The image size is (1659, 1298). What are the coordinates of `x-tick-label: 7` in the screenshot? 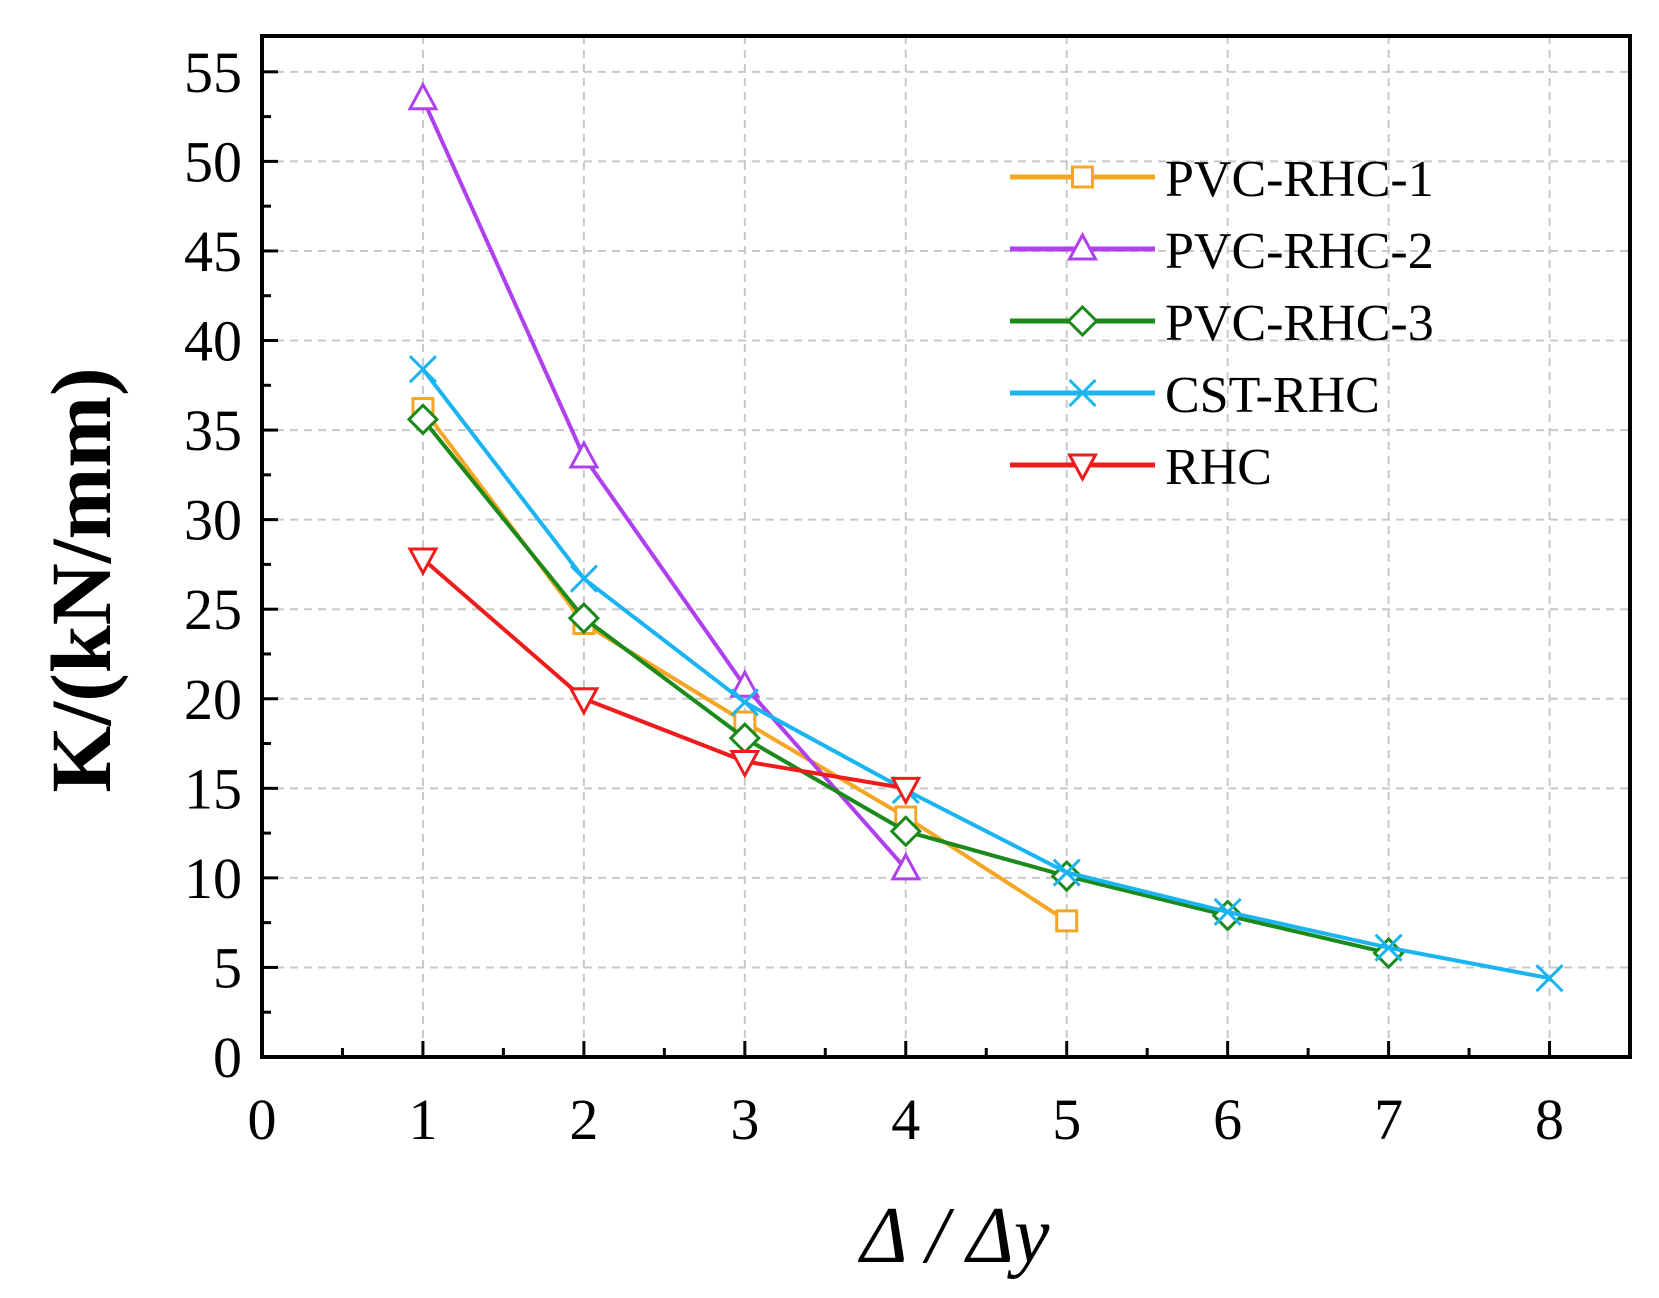 It's located at (1388, 1119).